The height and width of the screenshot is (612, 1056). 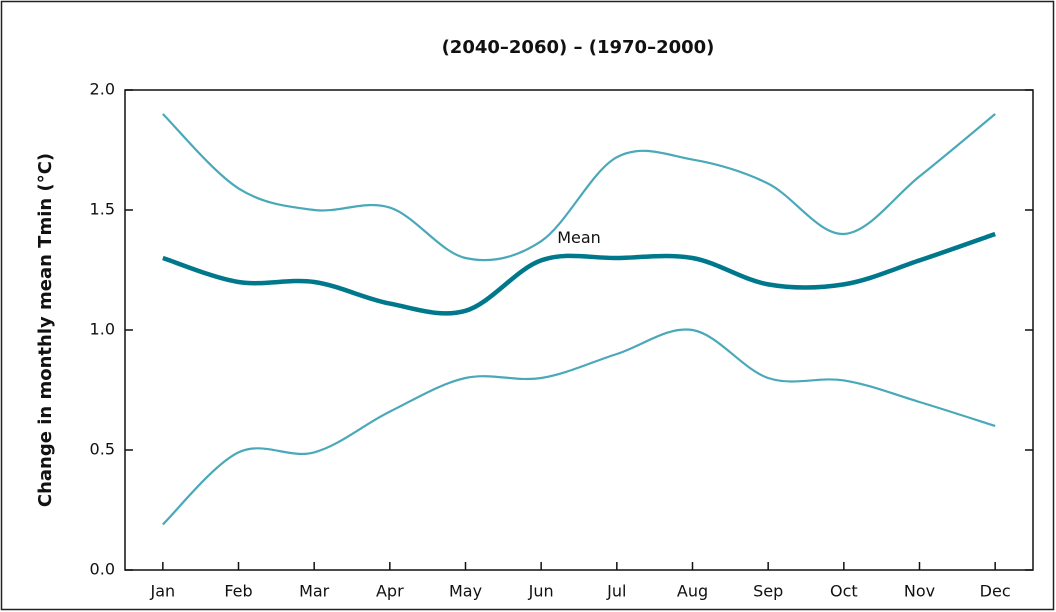 I want to click on chart-title: (2040–2060) – (1970–2000), so click(x=578, y=47).